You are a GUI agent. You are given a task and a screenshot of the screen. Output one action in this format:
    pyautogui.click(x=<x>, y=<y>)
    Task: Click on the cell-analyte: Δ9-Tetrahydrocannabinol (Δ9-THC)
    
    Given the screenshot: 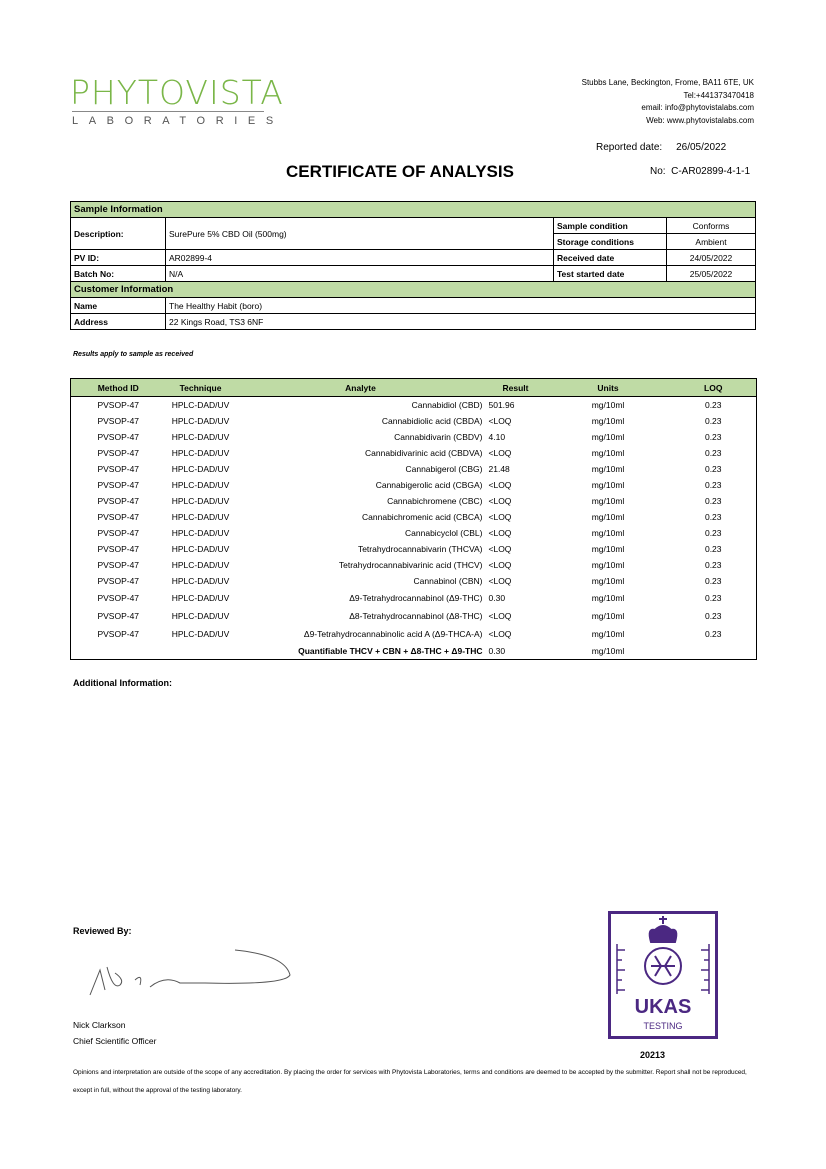 What is the action you would take?
    pyautogui.click(x=416, y=598)
    